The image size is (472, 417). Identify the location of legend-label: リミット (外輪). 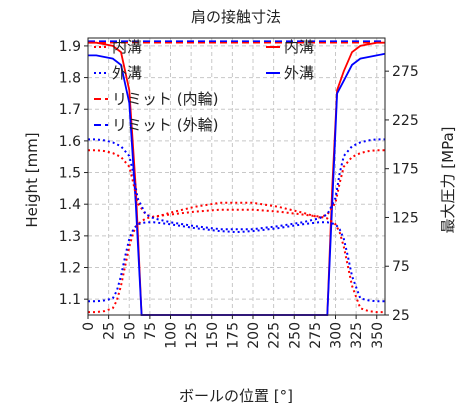
(165, 125).